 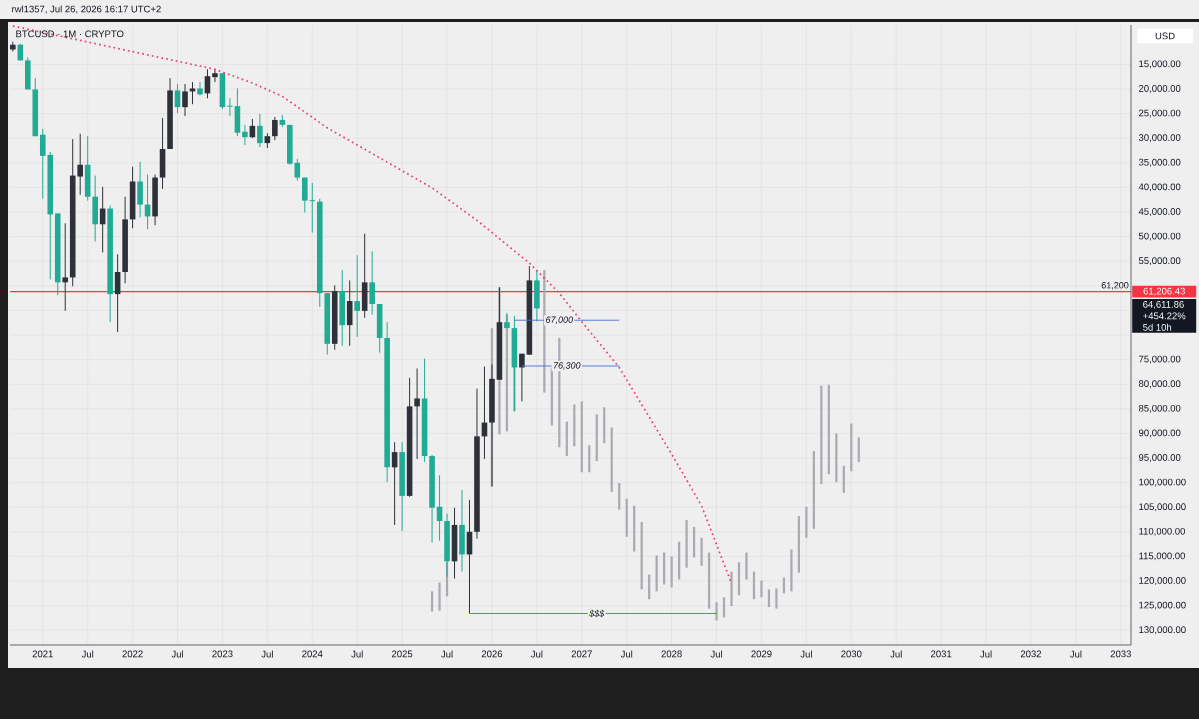 I want to click on y-tick-label: 130,000.00, so click(x=1162, y=630).